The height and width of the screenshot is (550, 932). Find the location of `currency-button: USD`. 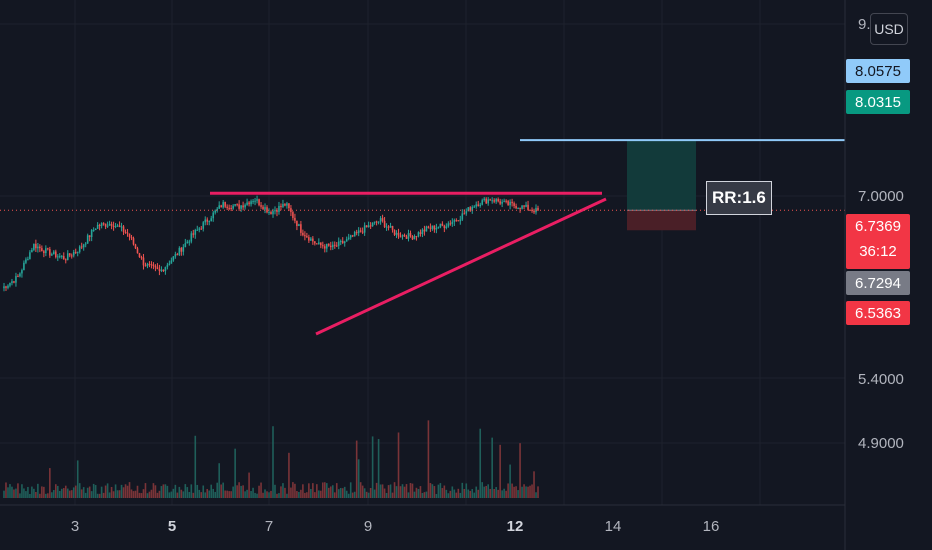

currency-button: USD is located at coordinates (889, 29).